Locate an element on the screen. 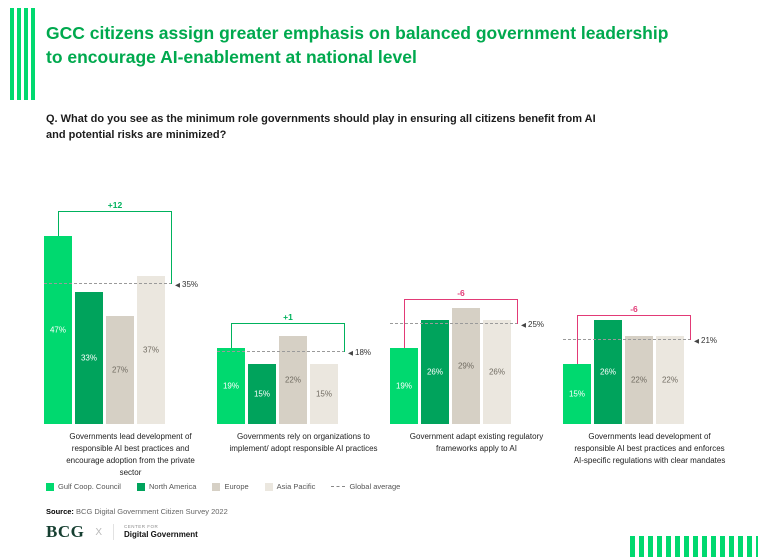  legend-item-gulf-coop-council: Gulf Coop. Council is located at coordinates (83, 486).